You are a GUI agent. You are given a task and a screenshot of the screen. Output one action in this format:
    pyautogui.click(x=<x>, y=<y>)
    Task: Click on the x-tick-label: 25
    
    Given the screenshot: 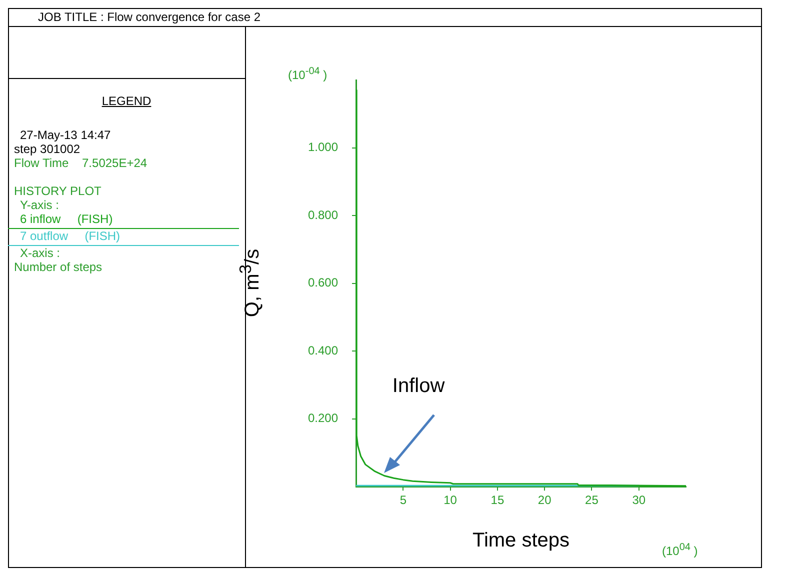 What is the action you would take?
    pyautogui.click(x=592, y=500)
    